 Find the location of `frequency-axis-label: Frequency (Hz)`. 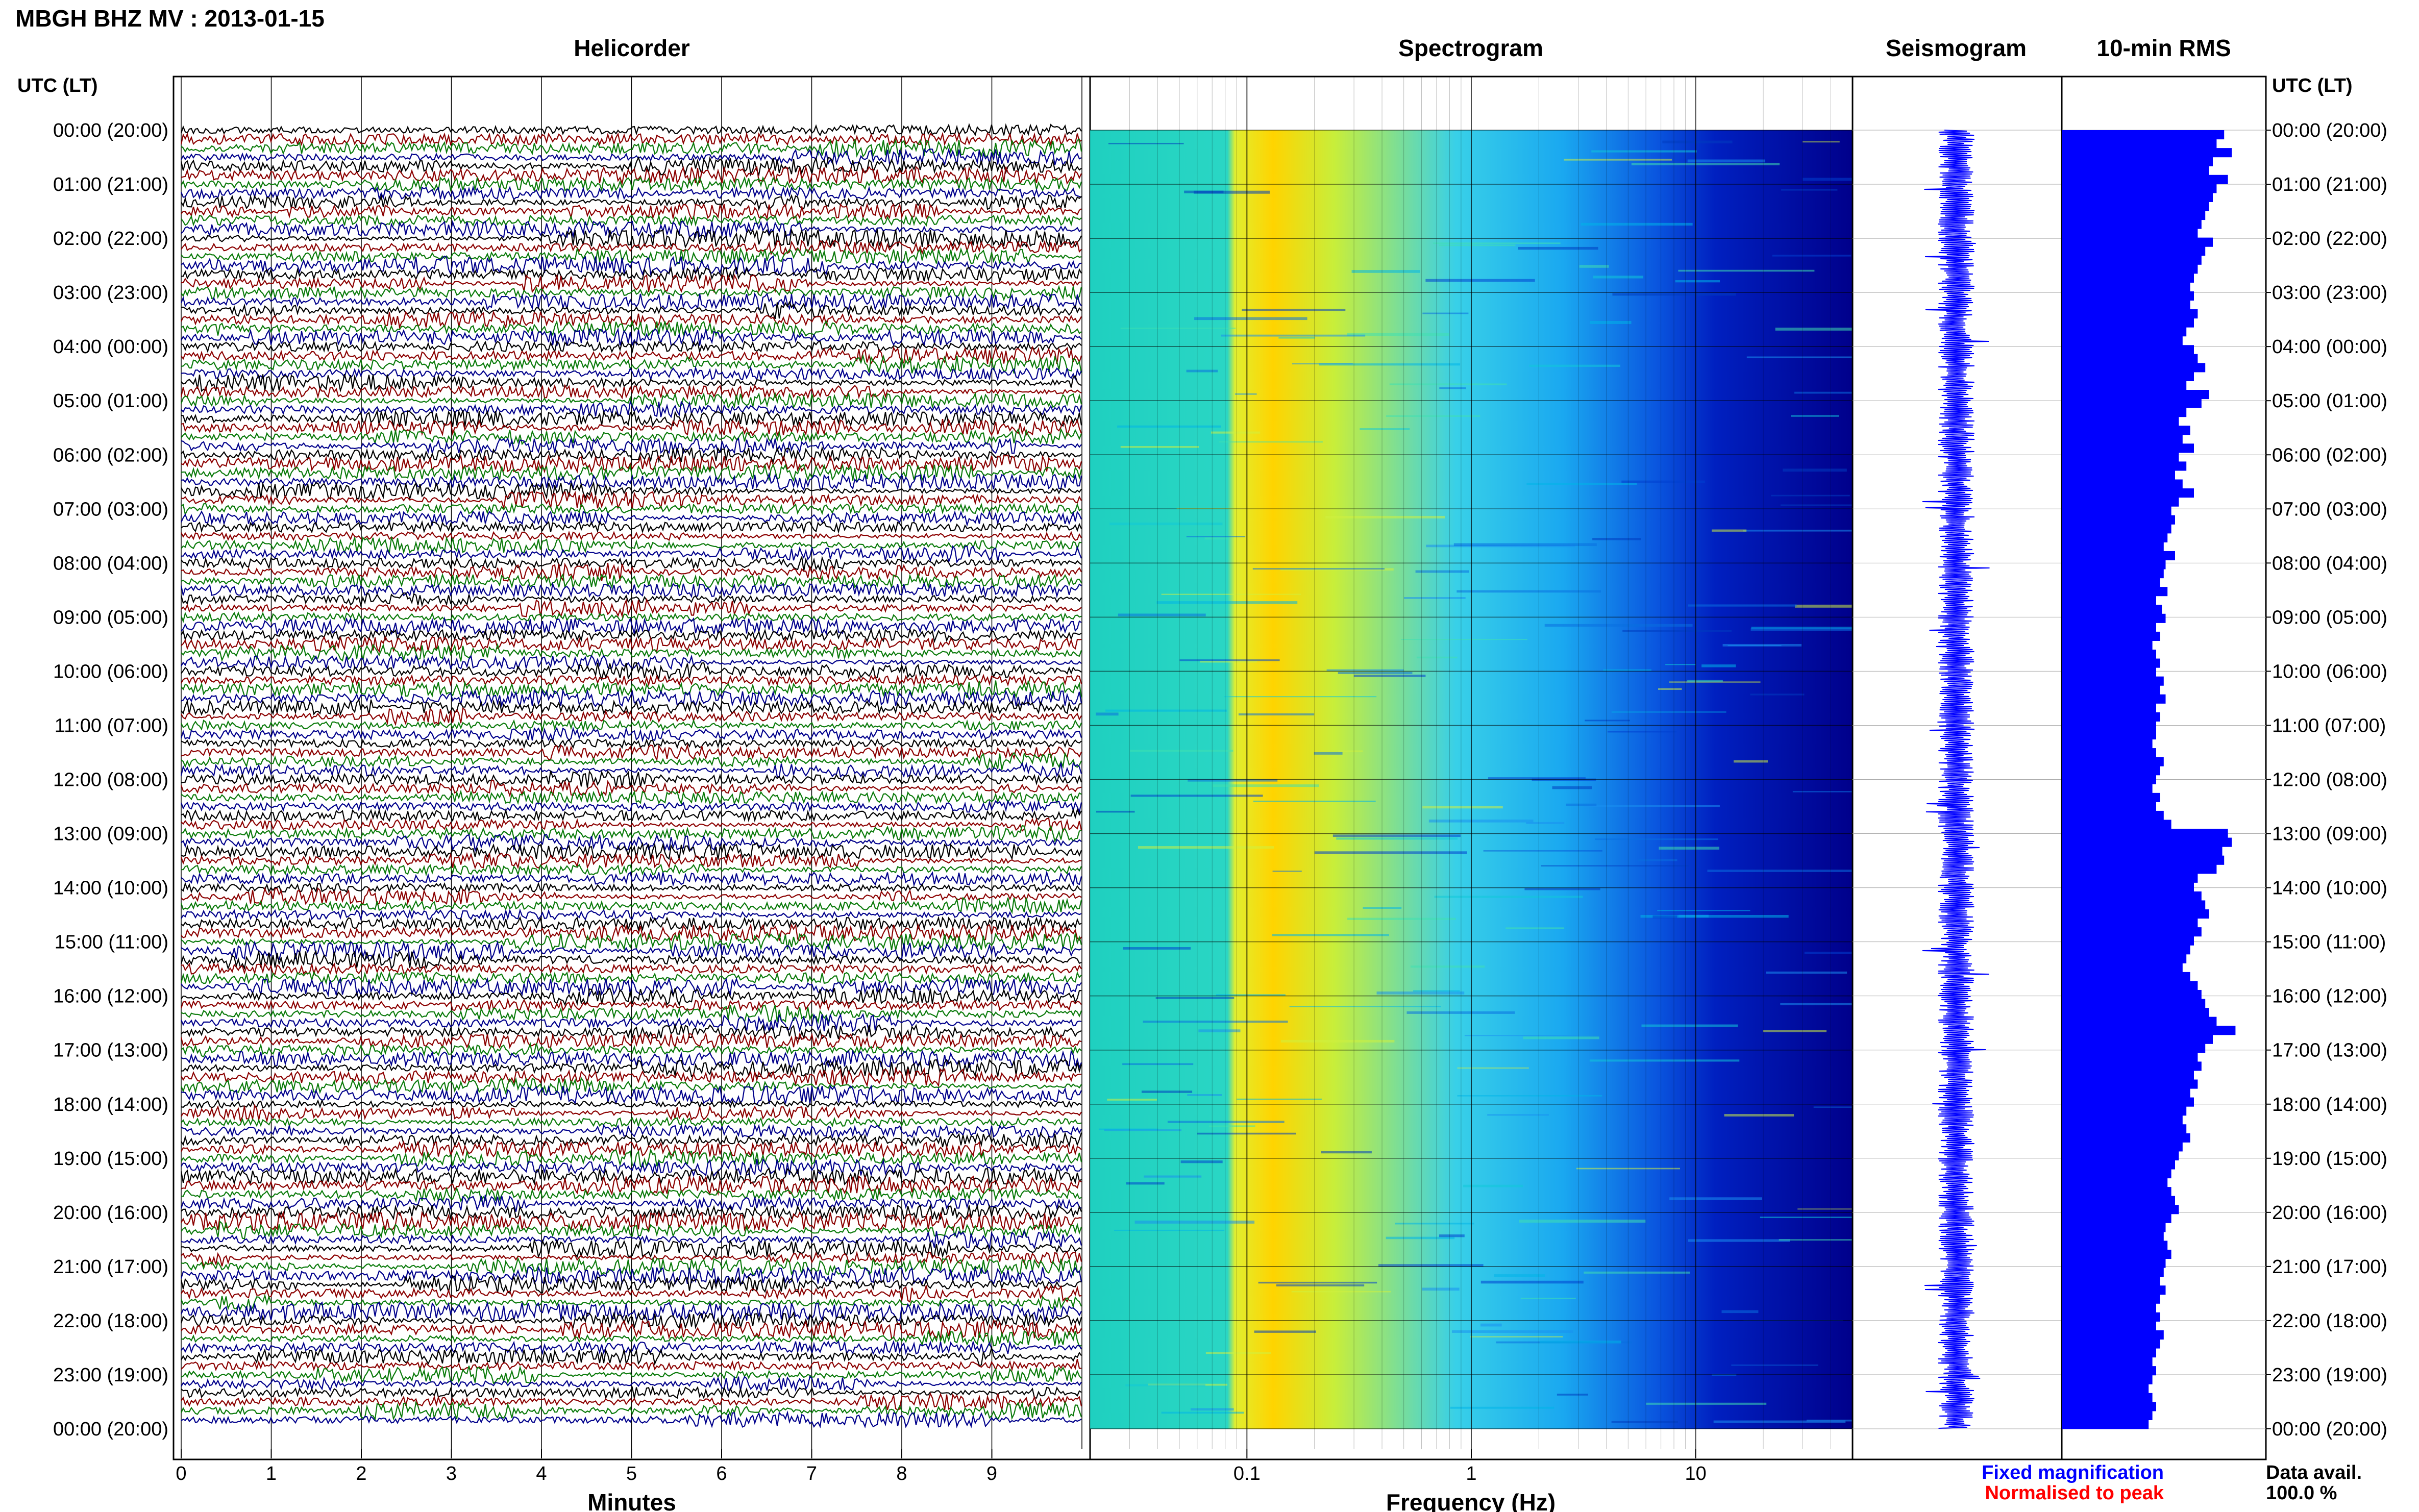

frequency-axis-label: Frequency (Hz) is located at coordinates (1471, 1500).